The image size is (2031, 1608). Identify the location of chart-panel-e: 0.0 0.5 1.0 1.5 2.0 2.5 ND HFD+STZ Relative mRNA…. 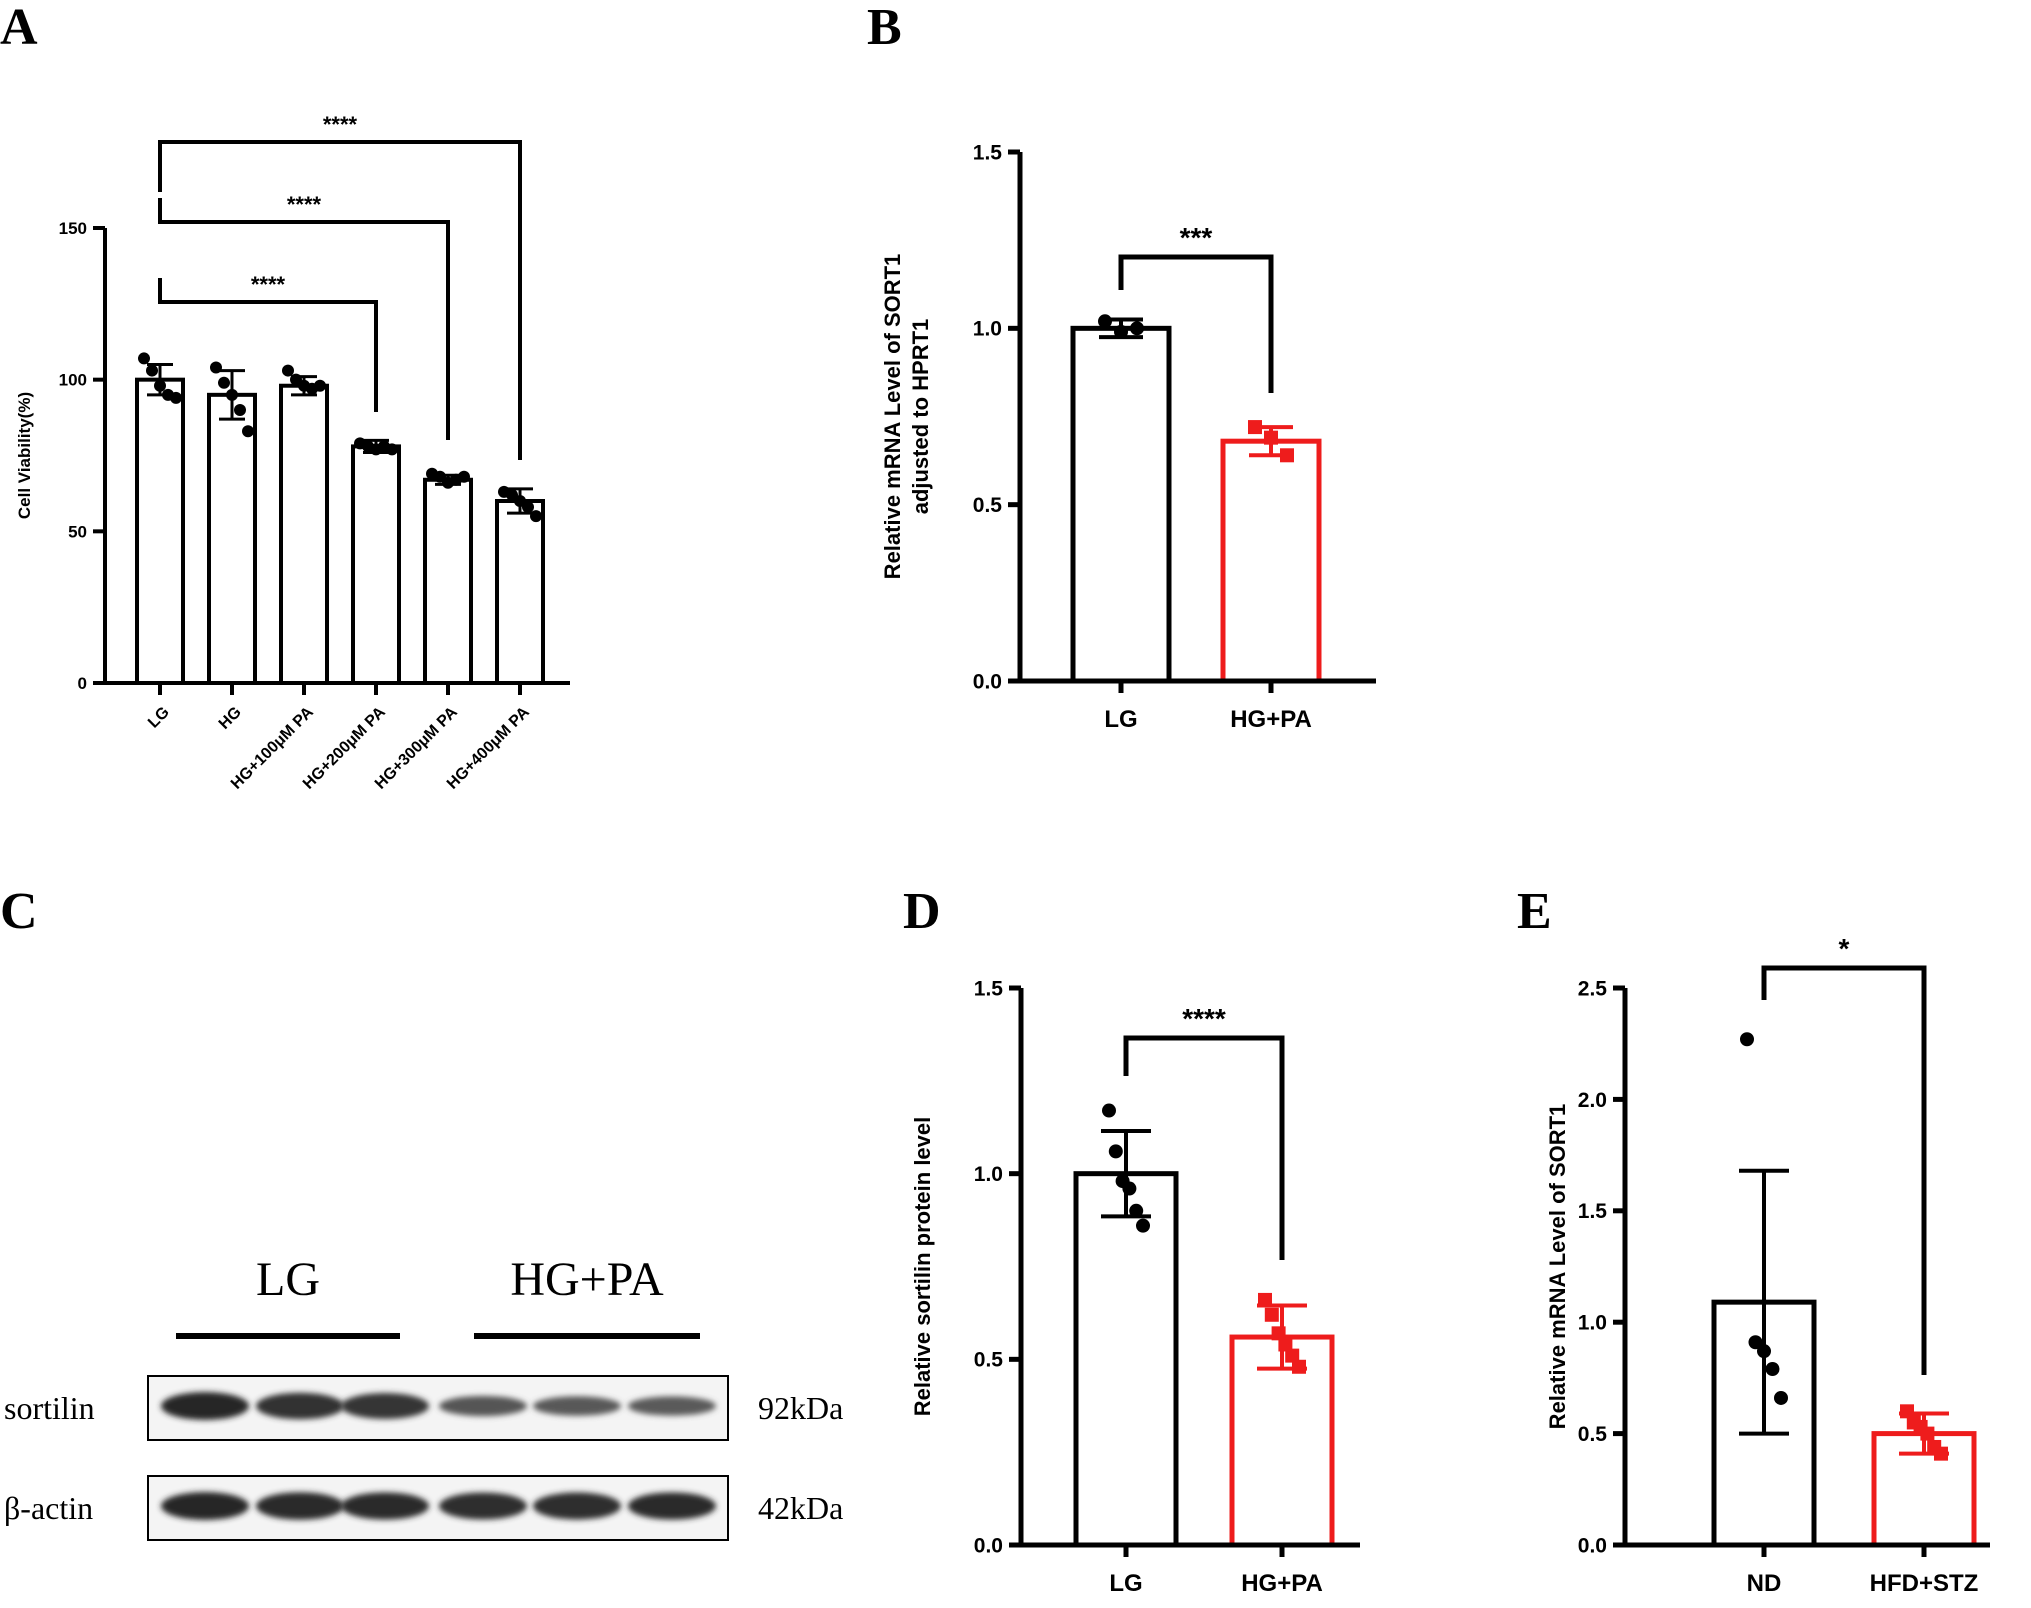
(1767, 1265).